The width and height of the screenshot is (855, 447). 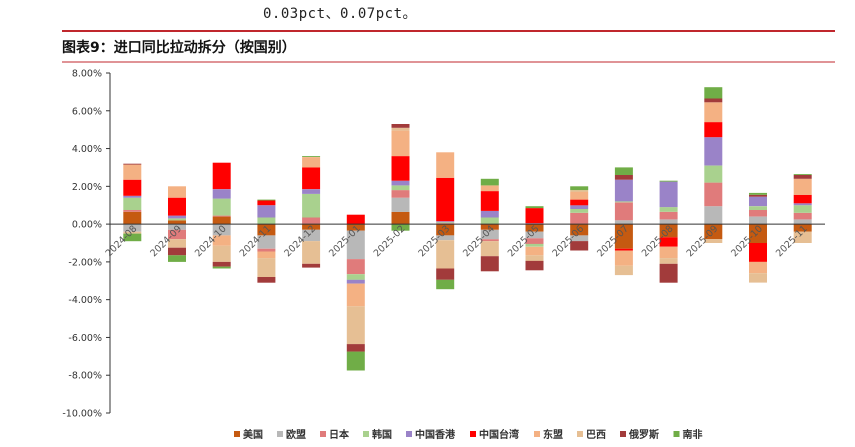 I want to click on bar-segment-2025-06-韩国, so click(x=579, y=211).